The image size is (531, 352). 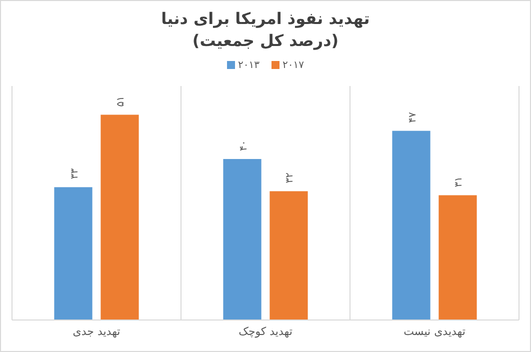 What do you see at coordinates (290, 178) in the screenshot?
I see `data-label: ۳۲` at bounding box center [290, 178].